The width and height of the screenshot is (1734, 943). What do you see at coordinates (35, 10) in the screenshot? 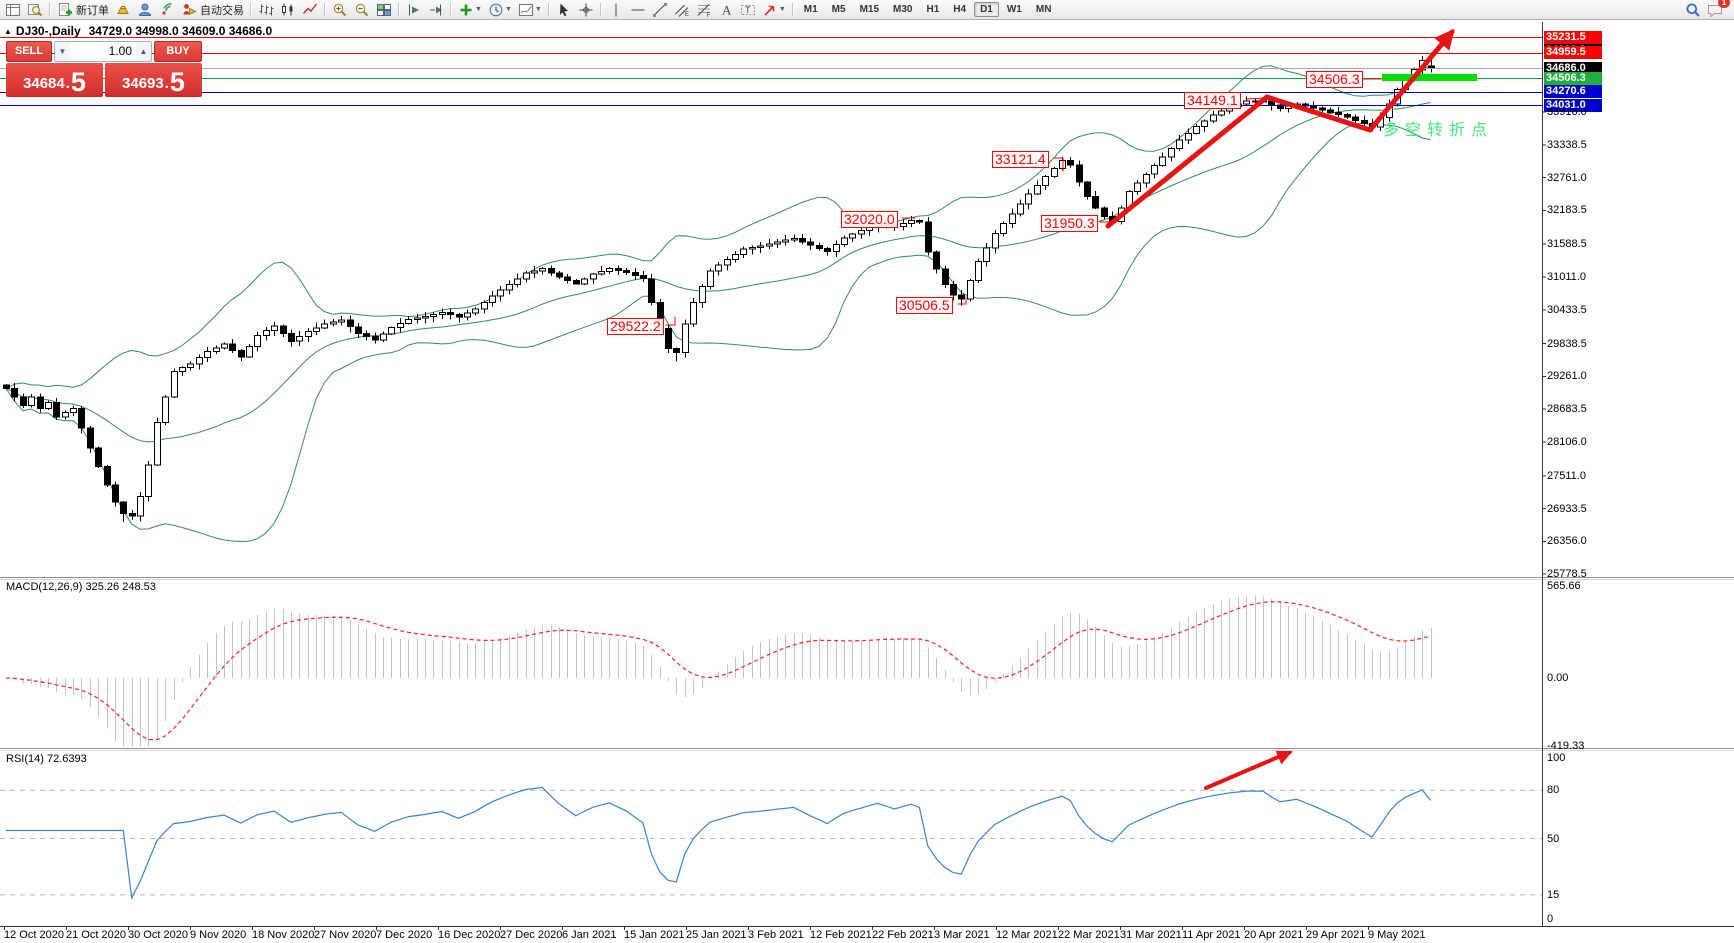
I see `data-window-button` at bounding box center [35, 10].